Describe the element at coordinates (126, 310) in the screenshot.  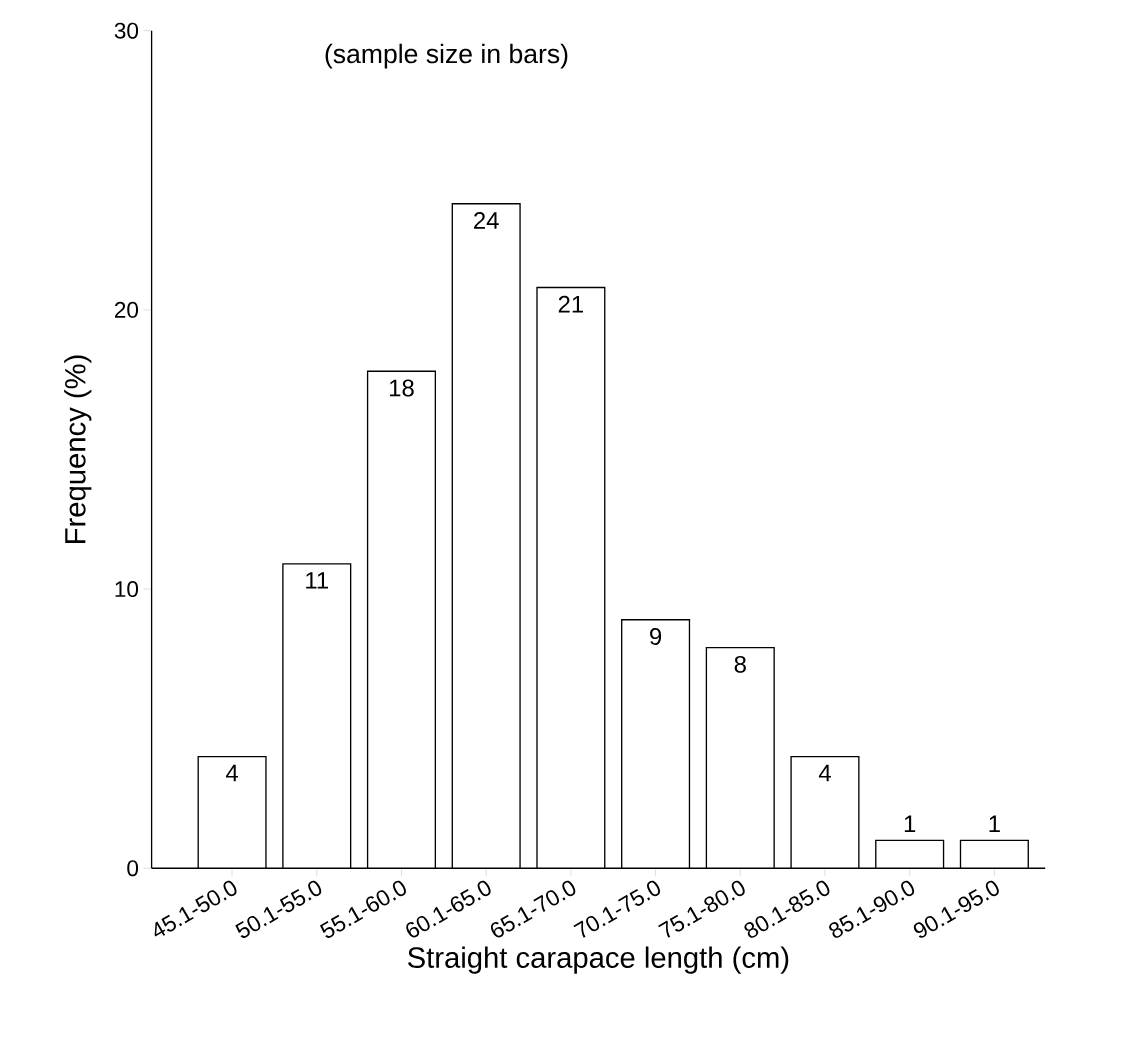
I see `y-tick-label: 20` at that location.